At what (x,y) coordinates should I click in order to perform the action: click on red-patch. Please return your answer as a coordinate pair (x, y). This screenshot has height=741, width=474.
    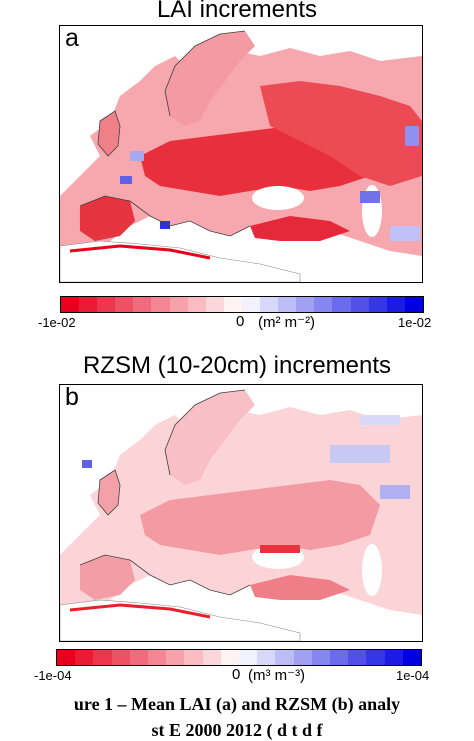
    Looking at the image, I should click on (280, 549).